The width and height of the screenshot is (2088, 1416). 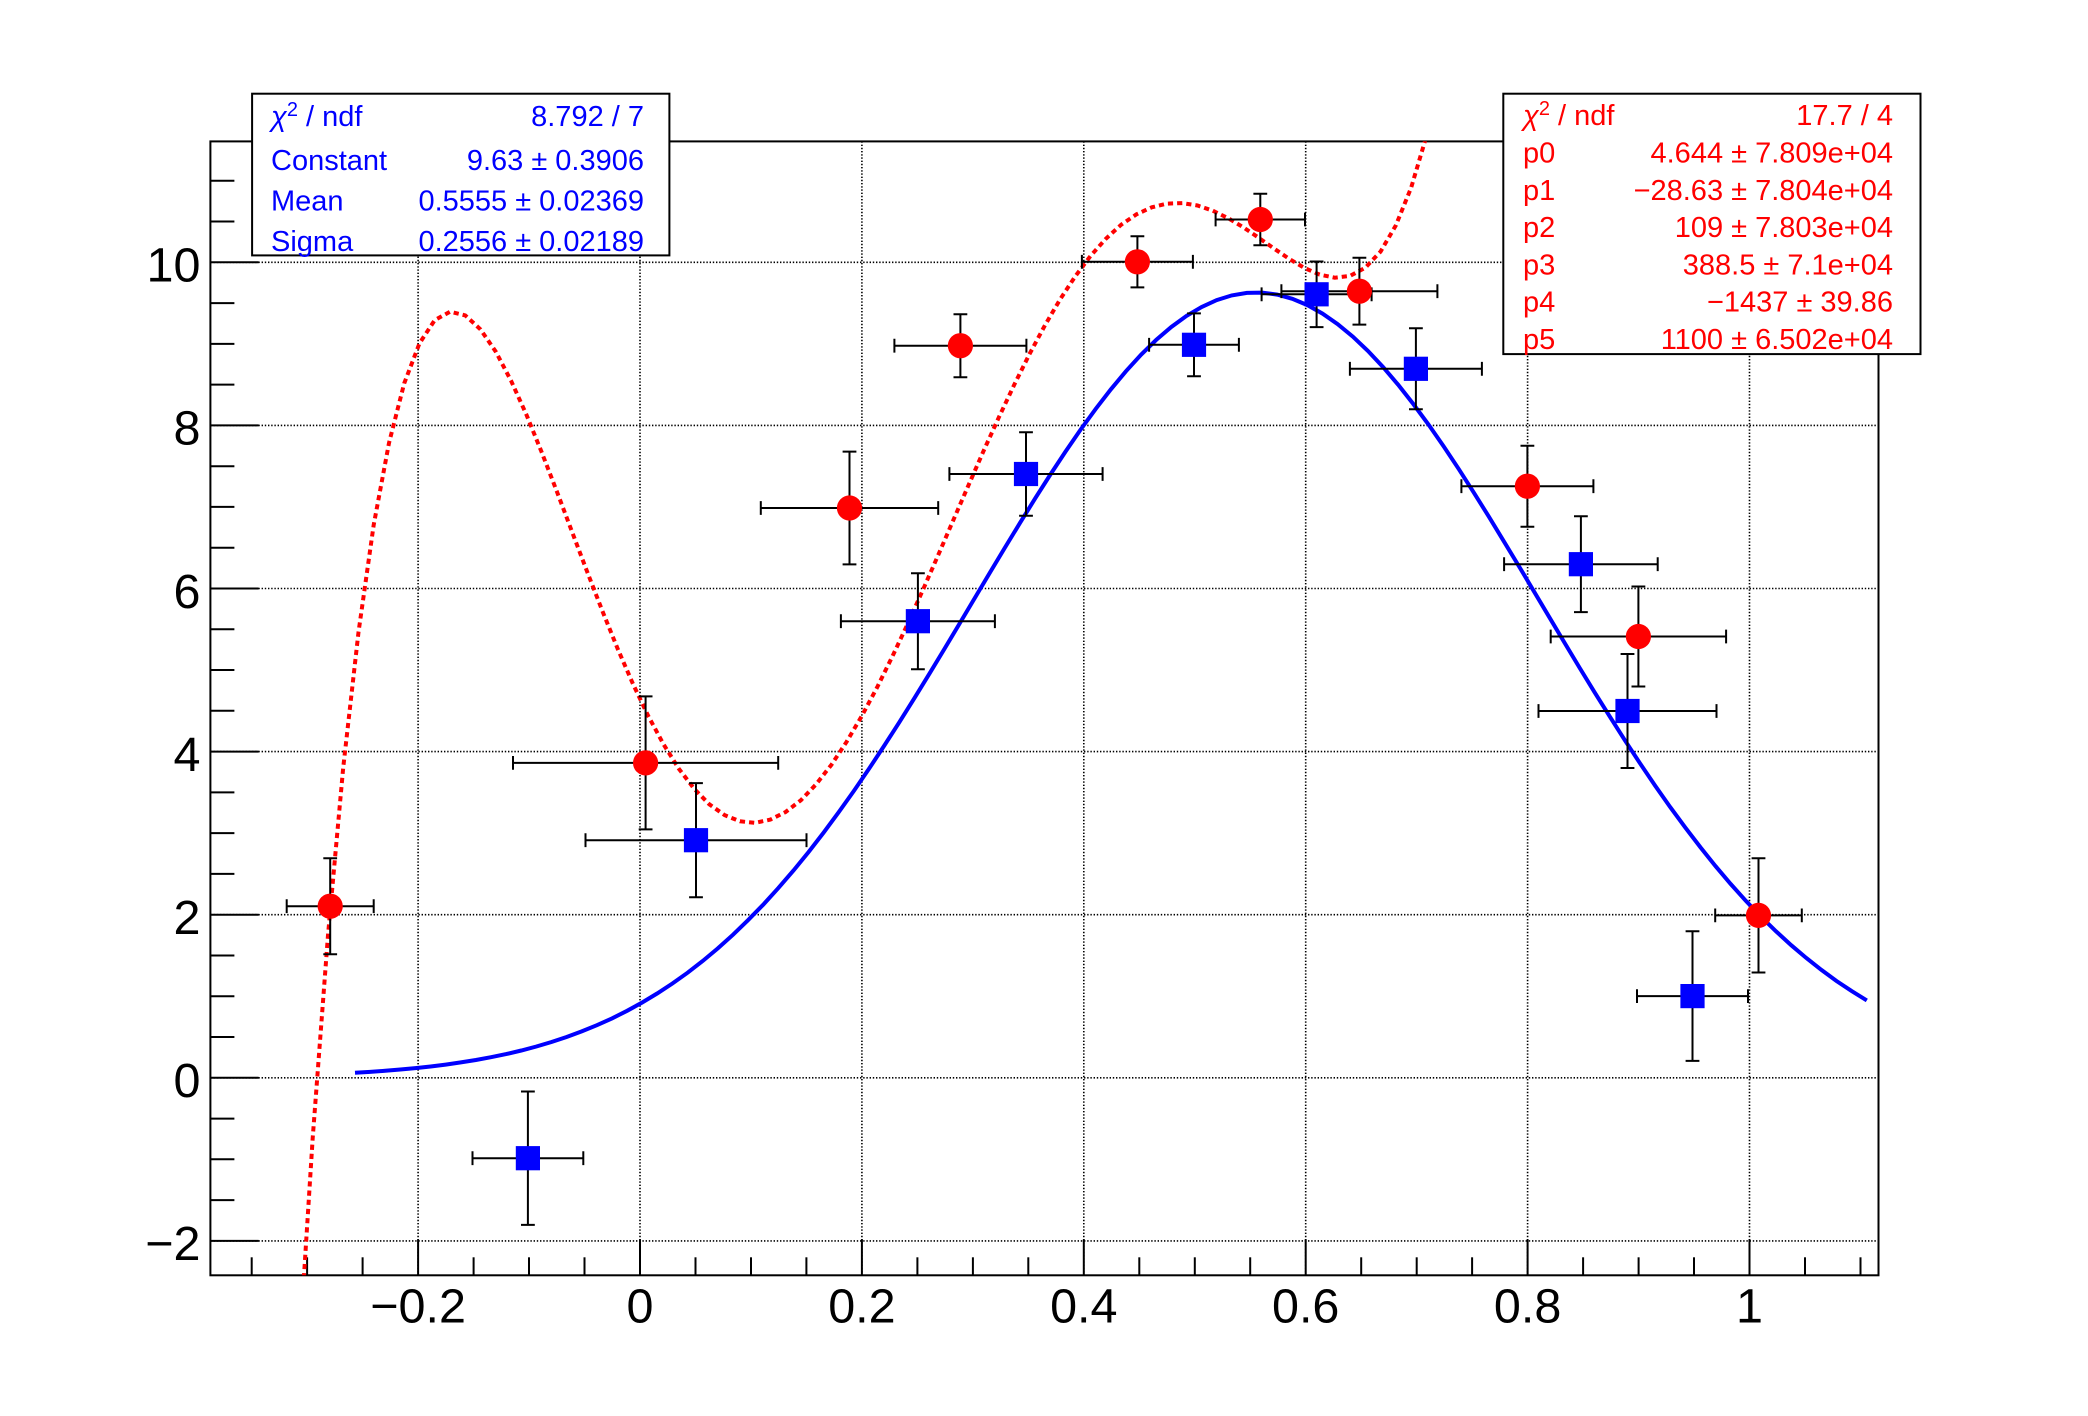 What do you see at coordinates (307, 202) in the screenshot?
I see `svg-text: Mean` at bounding box center [307, 202].